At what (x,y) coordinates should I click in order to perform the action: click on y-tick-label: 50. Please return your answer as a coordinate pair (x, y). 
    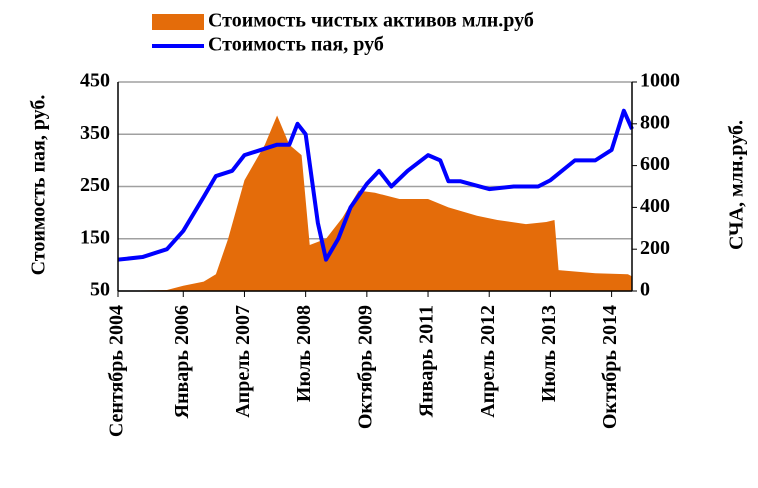
    Looking at the image, I should click on (100, 290).